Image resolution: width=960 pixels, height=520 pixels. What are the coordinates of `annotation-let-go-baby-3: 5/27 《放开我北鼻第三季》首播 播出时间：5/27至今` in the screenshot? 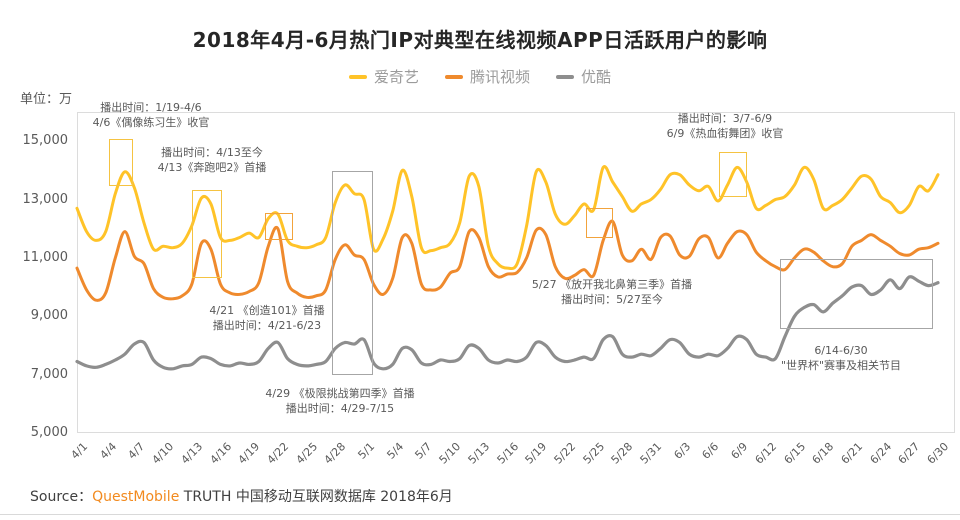 It's located at (612, 292).